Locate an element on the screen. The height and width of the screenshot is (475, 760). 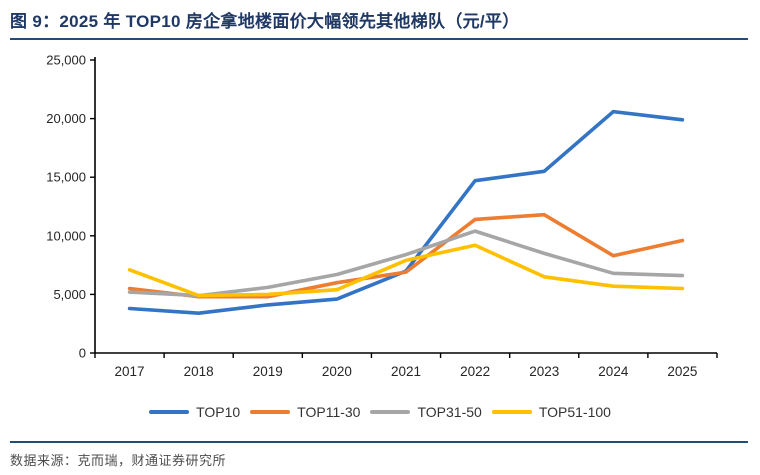
x-axis-tick-label: 2021 is located at coordinates (406, 371).